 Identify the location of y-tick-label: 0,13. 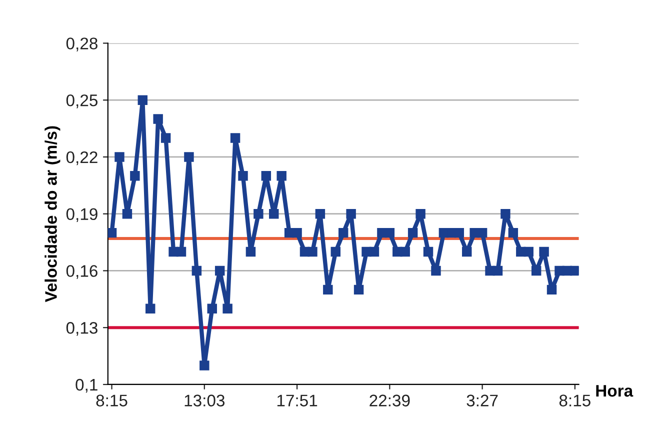
(82, 329).